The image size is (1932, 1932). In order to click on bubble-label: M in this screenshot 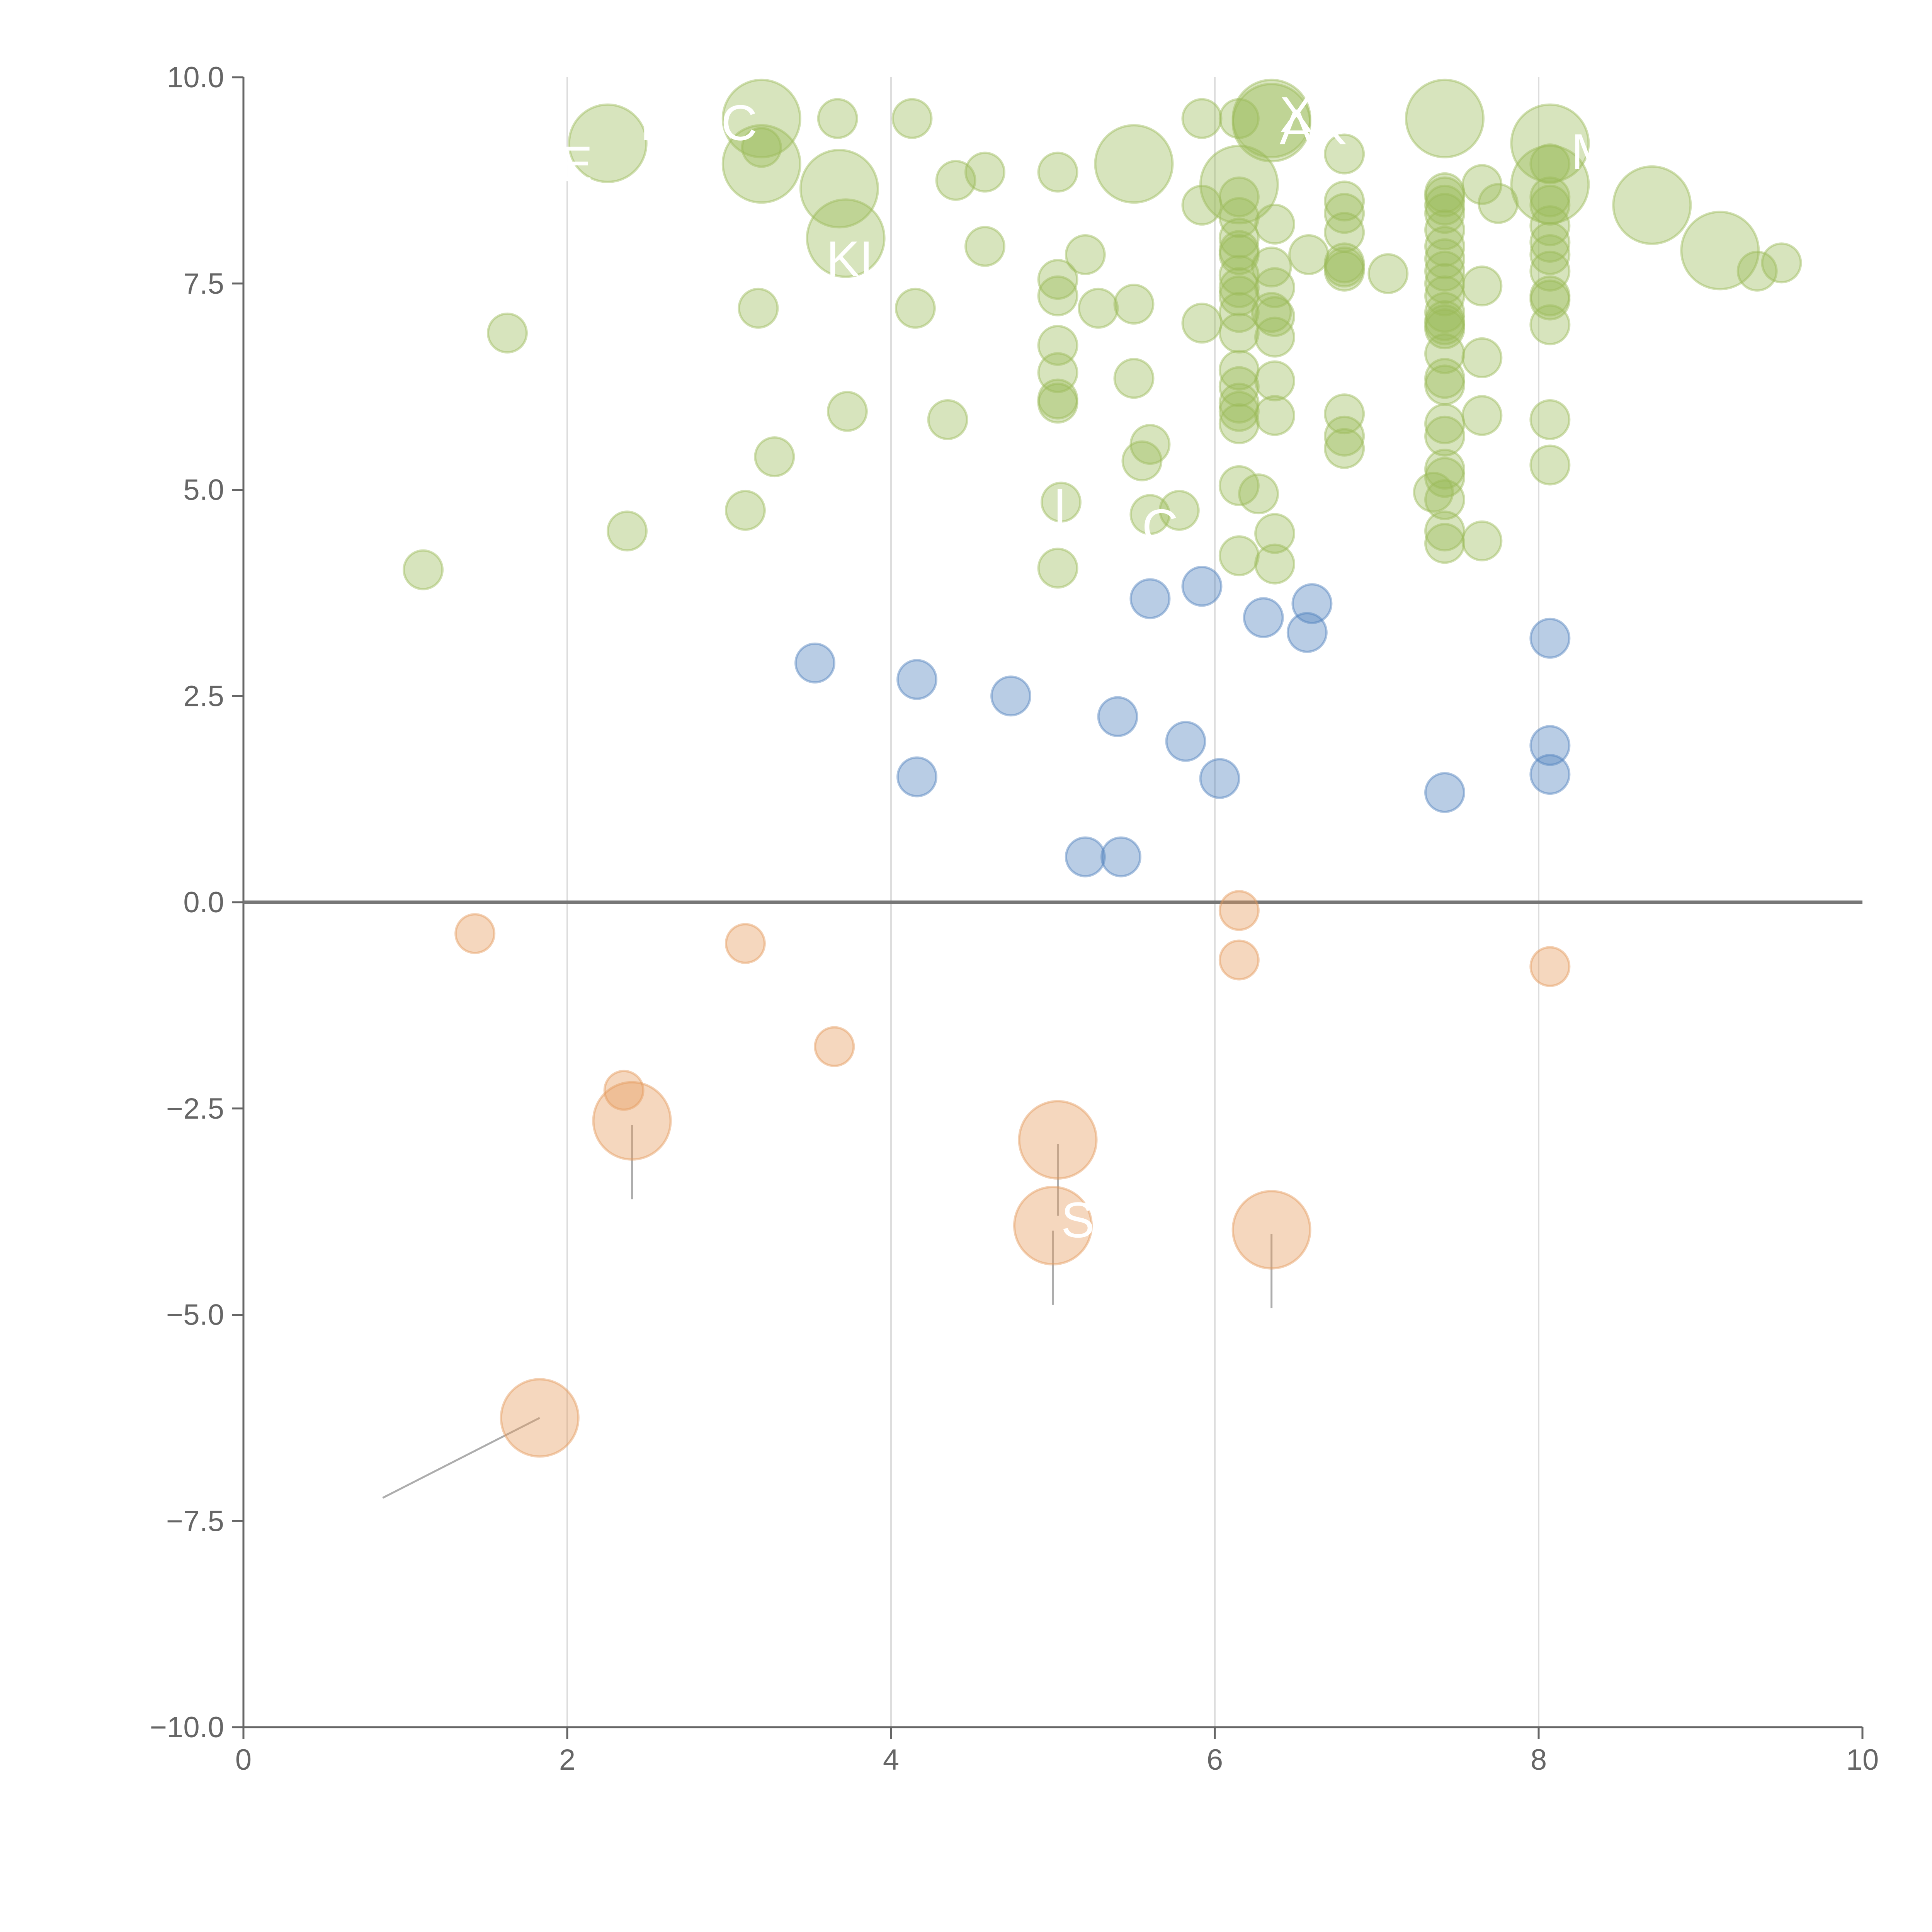, I will do `click(1592, 152)`.